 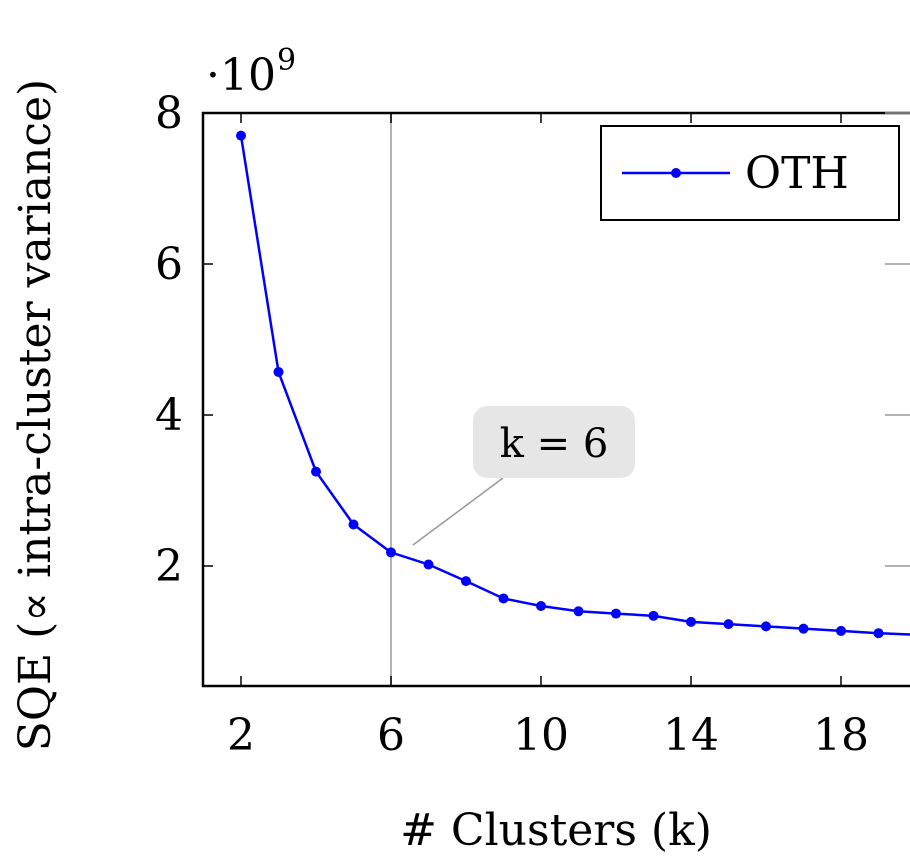 I want to click on annotation-pin, so click(x=458, y=511).